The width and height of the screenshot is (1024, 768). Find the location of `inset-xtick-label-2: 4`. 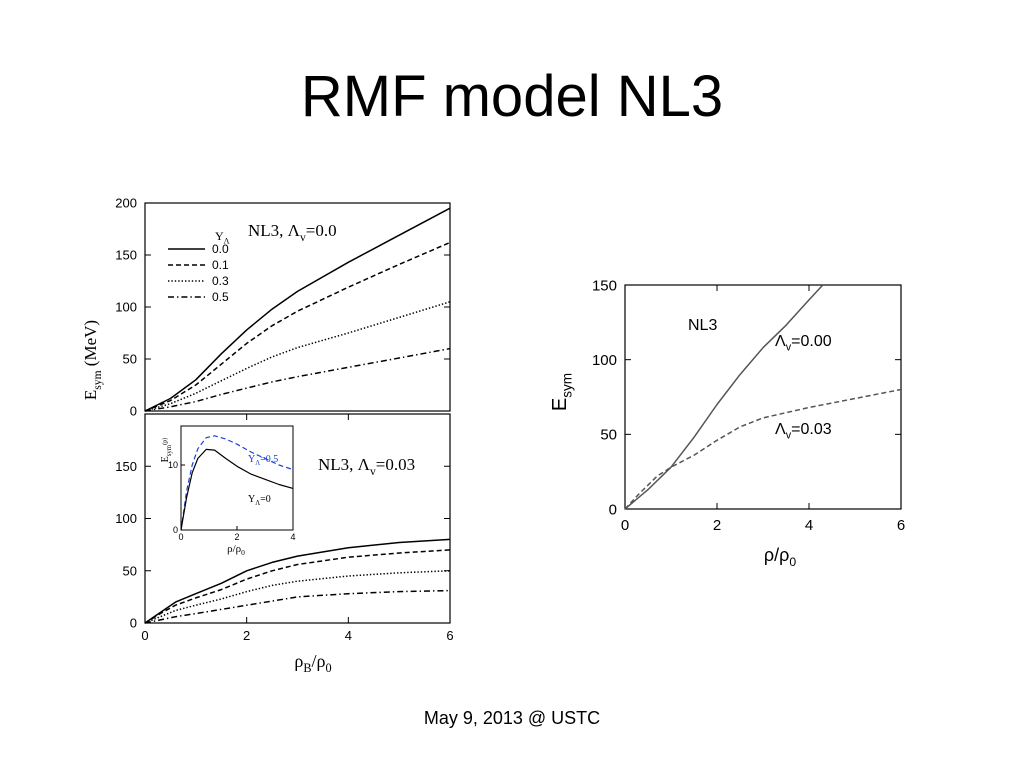

inset-xtick-label-2: 4 is located at coordinates (292, 537).